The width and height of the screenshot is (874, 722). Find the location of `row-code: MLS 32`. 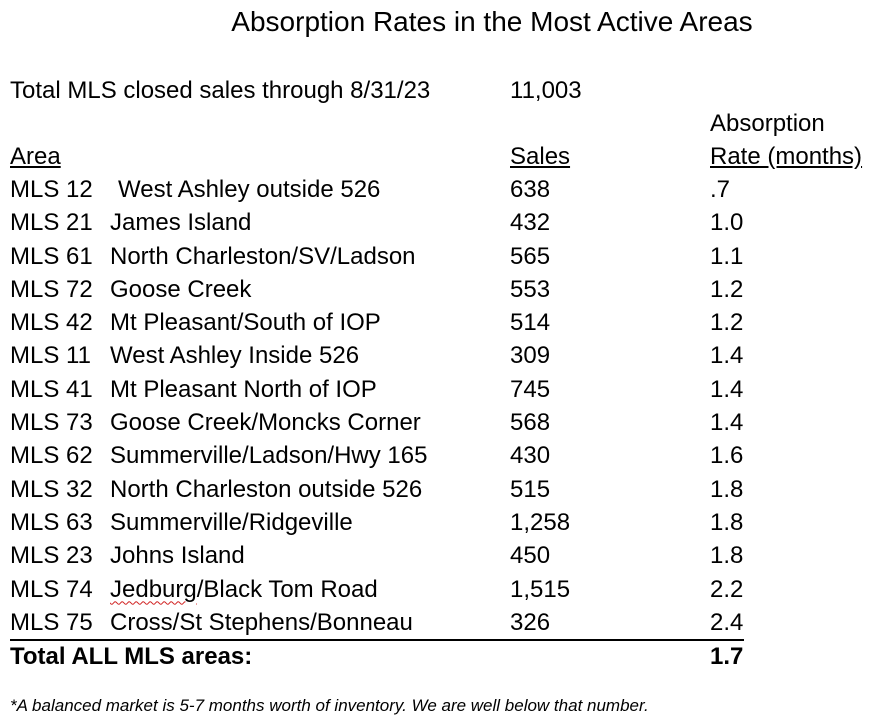

row-code: MLS 32 is located at coordinates (51, 489).